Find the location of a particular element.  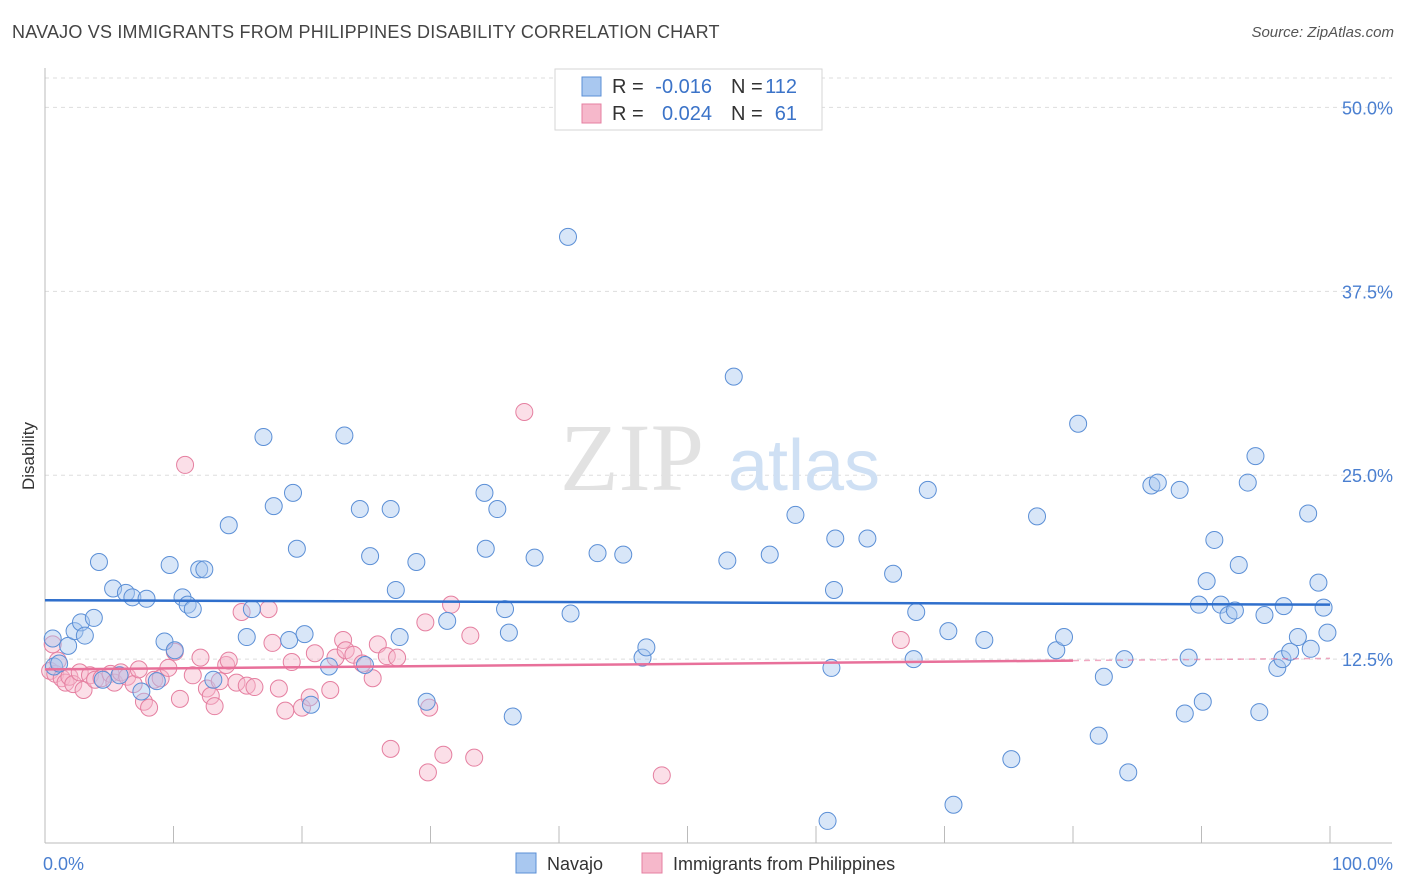

x-tick-label-1: 100.0% is located at coordinates (1362, 864).